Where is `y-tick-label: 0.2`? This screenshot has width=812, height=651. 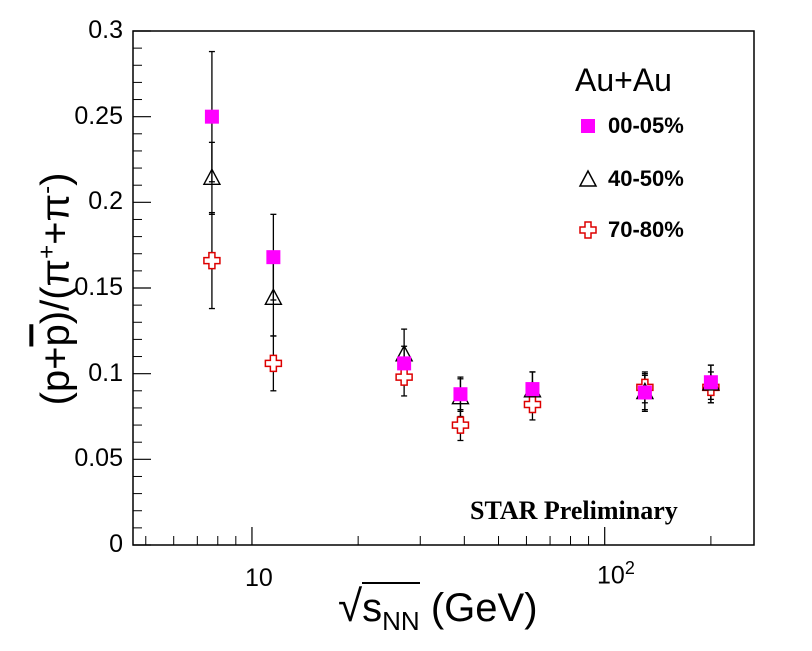
y-tick-label: 0.2 is located at coordinates (105, 201).